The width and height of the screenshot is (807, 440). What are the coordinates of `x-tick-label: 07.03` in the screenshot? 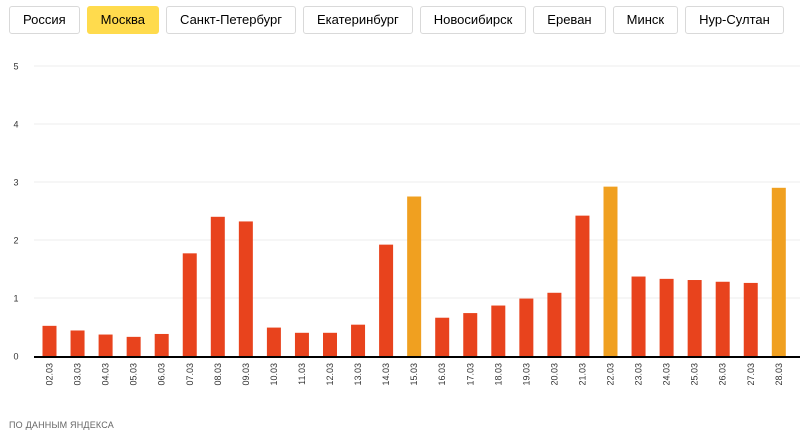 It's located at (190, 374).